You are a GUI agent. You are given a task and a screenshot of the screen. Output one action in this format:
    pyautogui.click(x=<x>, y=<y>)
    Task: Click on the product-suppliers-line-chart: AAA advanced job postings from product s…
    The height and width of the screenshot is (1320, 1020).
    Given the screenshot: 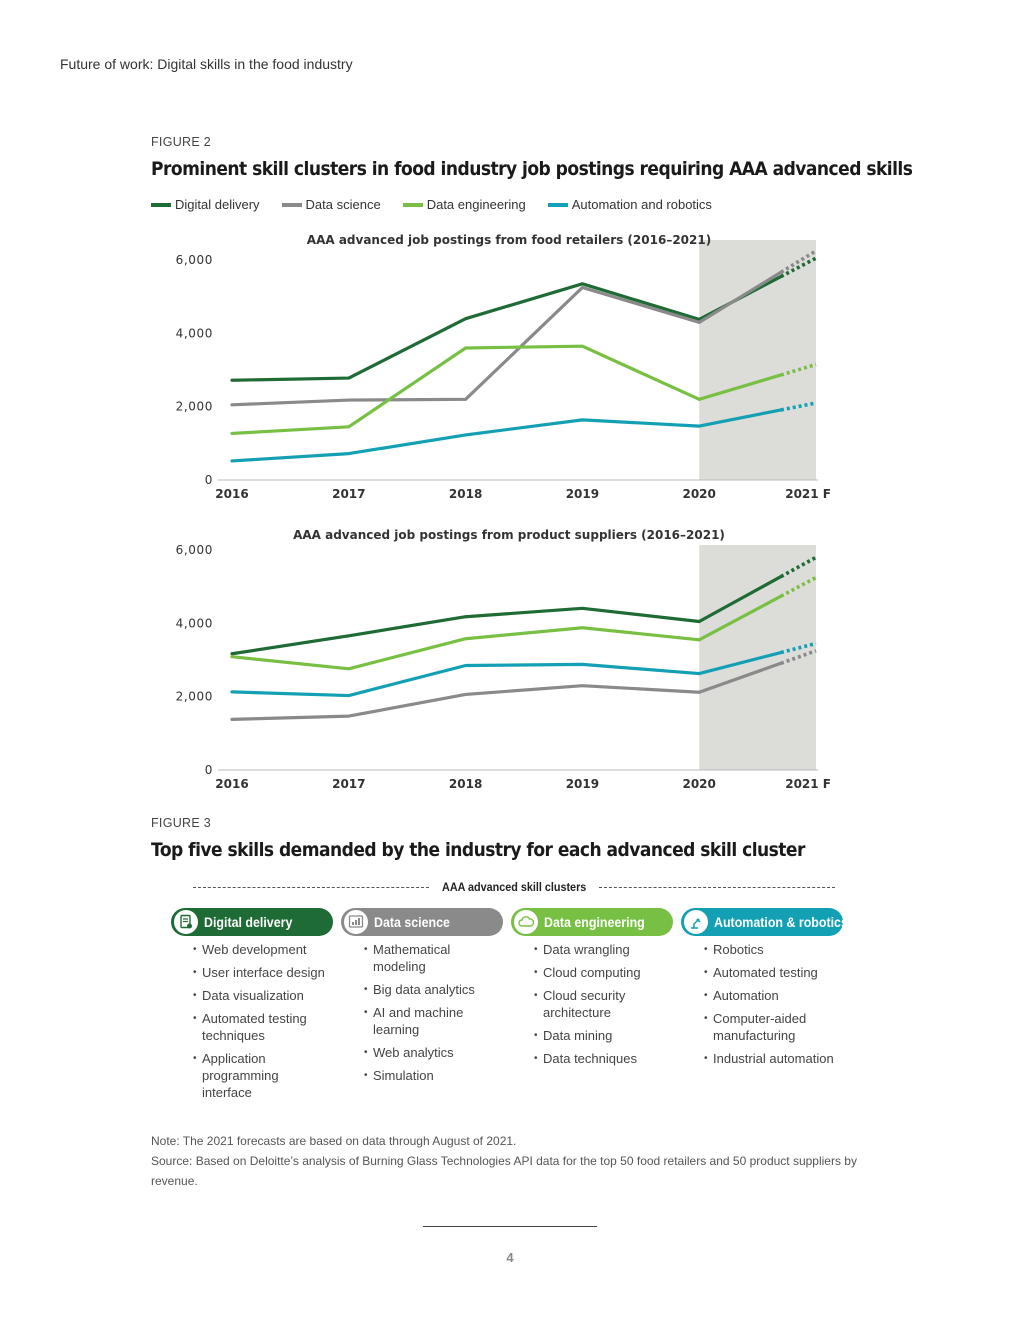 What is the action you would take?
    pyautogui.click(x=503, y=659)
    